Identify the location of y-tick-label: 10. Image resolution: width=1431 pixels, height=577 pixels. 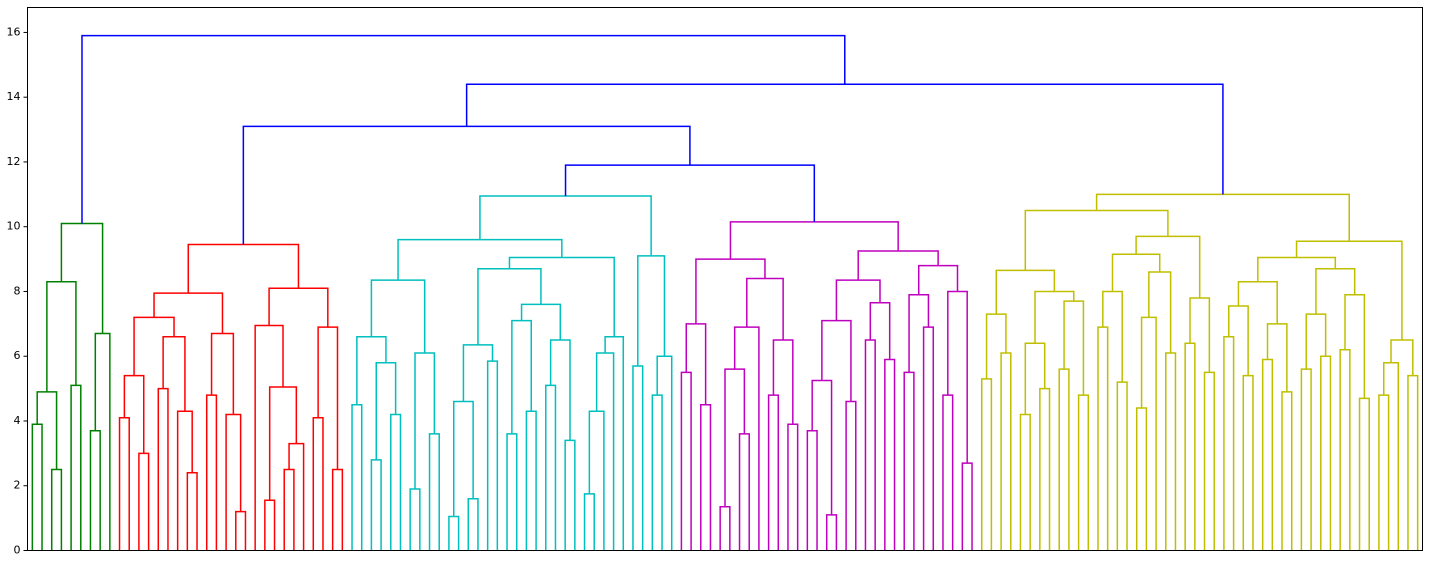
(14, 226).